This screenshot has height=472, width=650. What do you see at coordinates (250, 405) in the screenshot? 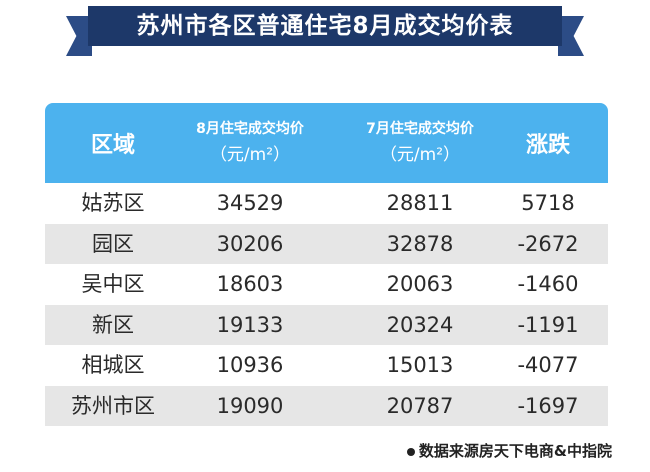
I see `value-cell: 19090` at bounding box center [250, 405].